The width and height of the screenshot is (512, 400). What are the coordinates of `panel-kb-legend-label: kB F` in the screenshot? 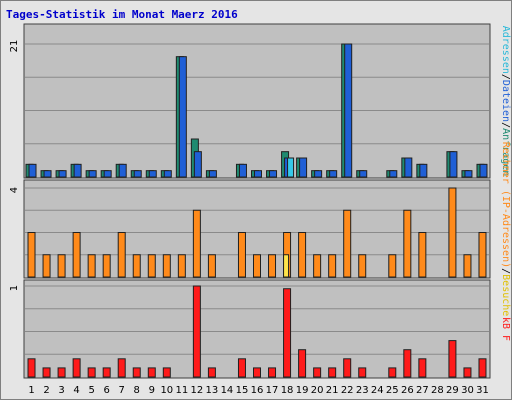 It's located at (505, 329).